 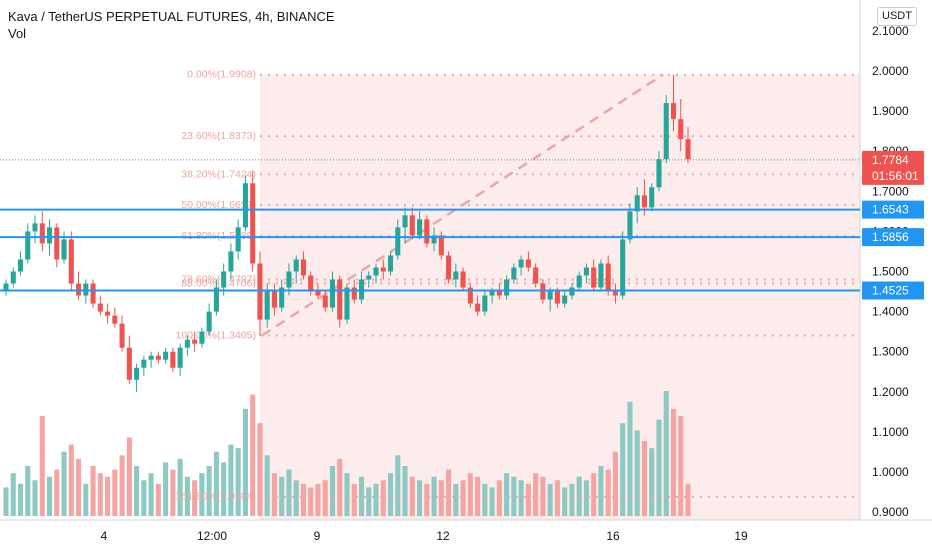 I want to click on fib-level-label: 161.80%(0.9384), so click(x=215, y=497).